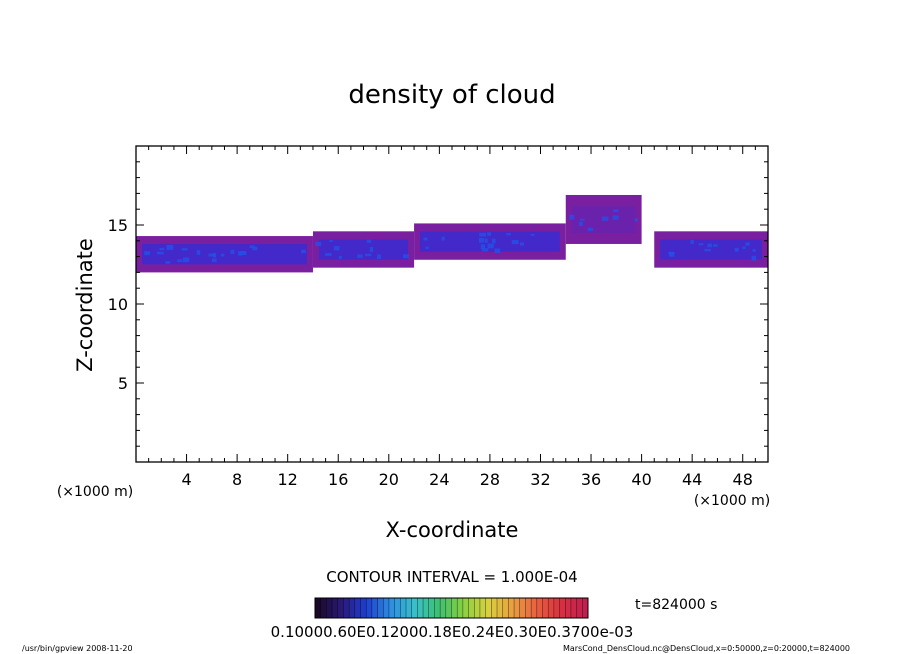 This screenshot has width=904, height=654. What do you see at coordinates (95, 492) in the screenshot?
I see `x-unit-left: (×1000 m)` at bounding box center [95, 492].